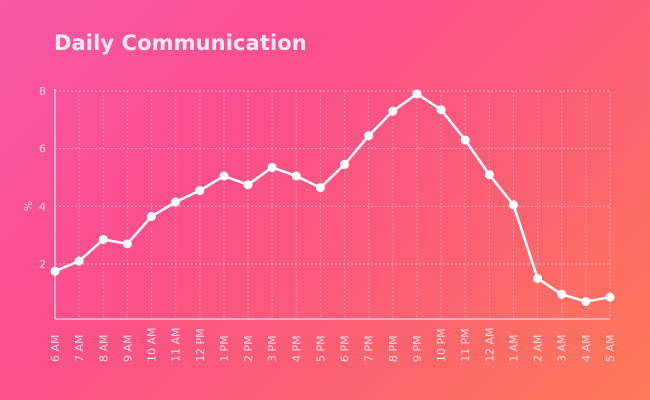 The image size is (650, 400). I want to click on x-tick-label: 3 AM, so click(562, 348).